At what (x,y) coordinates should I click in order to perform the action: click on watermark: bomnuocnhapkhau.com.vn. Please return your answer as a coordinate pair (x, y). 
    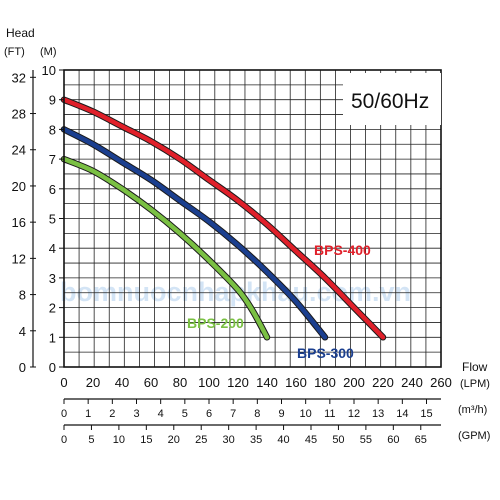
    Looking at the image, I should click on (235, 292).